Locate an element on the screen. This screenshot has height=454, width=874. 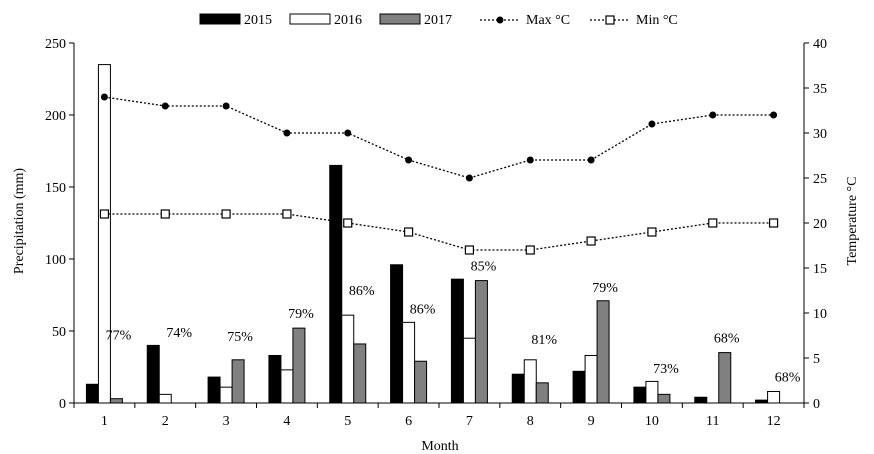
y-tick-label-right: 0 is located at coordinates (816, 404).